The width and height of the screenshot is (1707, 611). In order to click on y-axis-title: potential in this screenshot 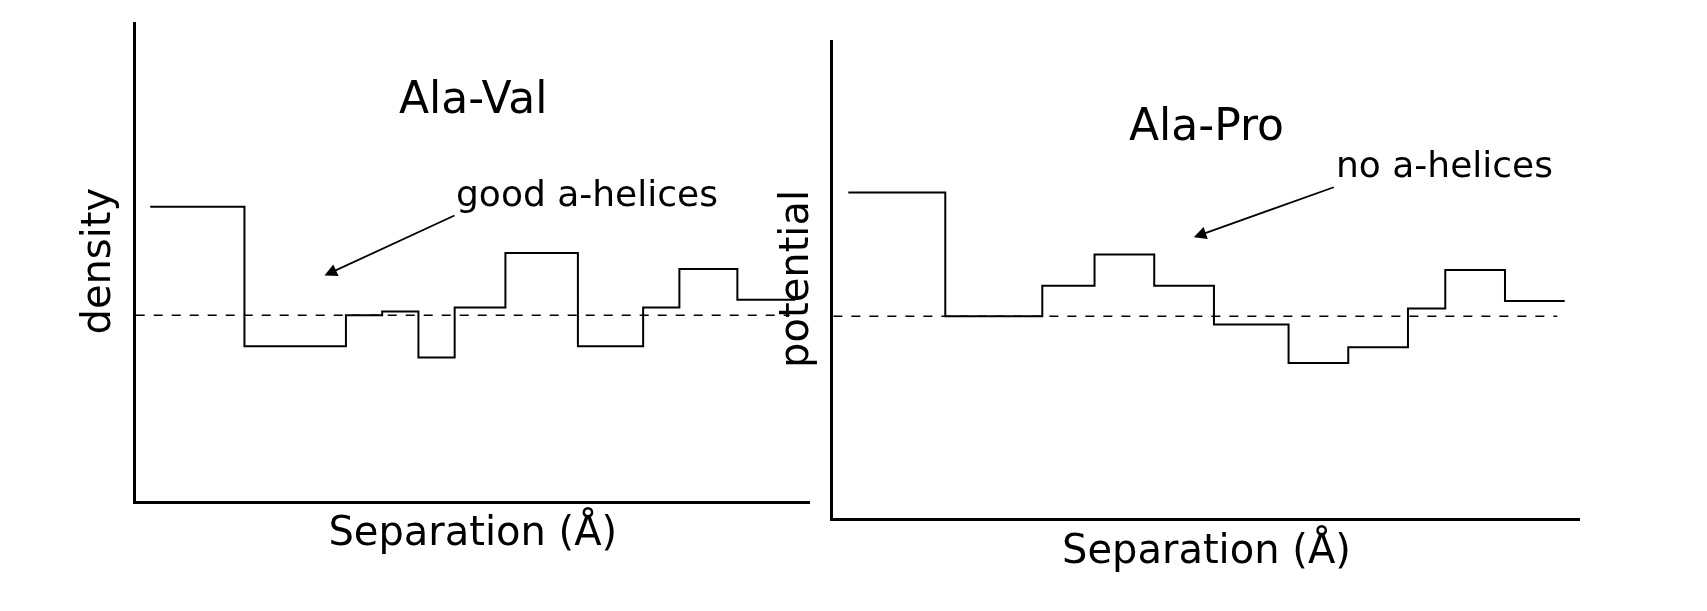, I will do `click(793, 278)`.